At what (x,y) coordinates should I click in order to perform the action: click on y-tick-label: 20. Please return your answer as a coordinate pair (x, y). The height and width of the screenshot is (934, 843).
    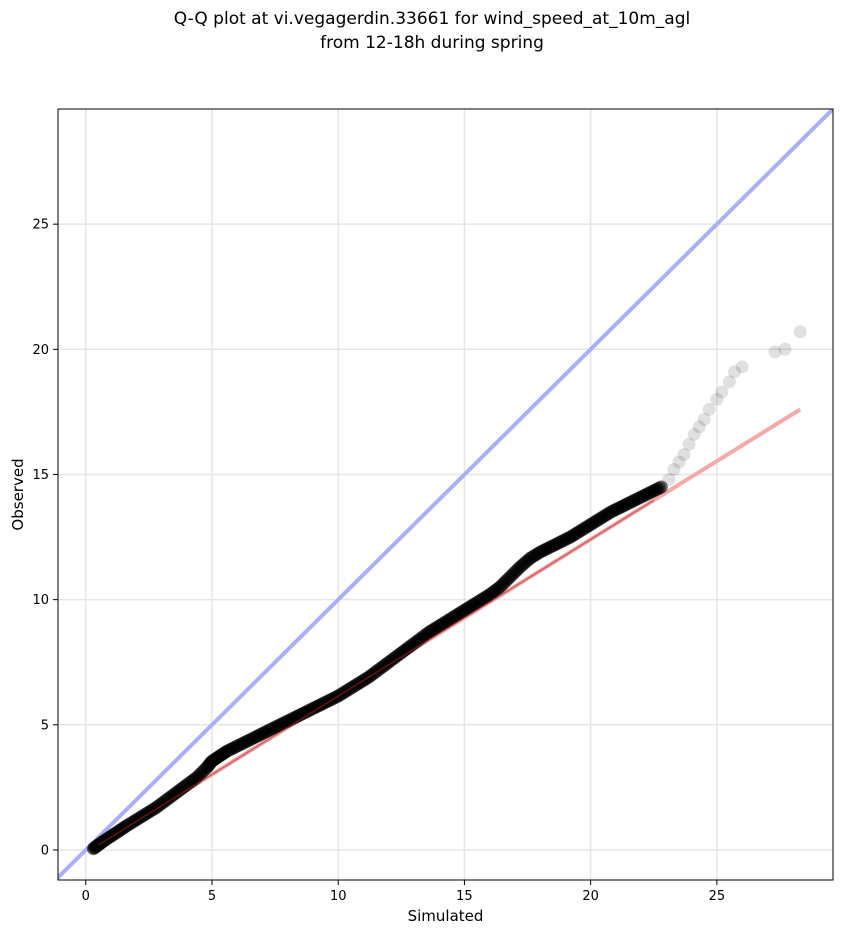
    Looking at the image, I should click on (40, 350).